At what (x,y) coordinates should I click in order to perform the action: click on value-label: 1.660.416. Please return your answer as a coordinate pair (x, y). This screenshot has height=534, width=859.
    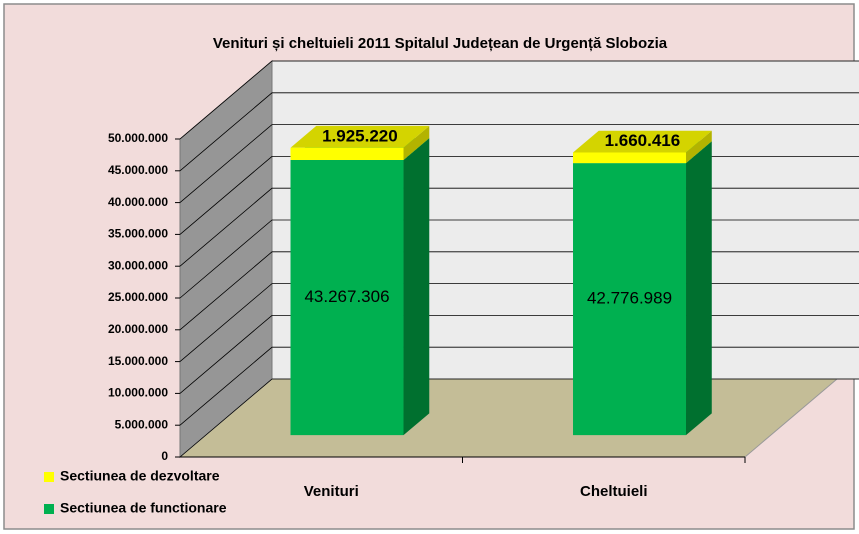
    Looking at the image, I should click on (643, 140).